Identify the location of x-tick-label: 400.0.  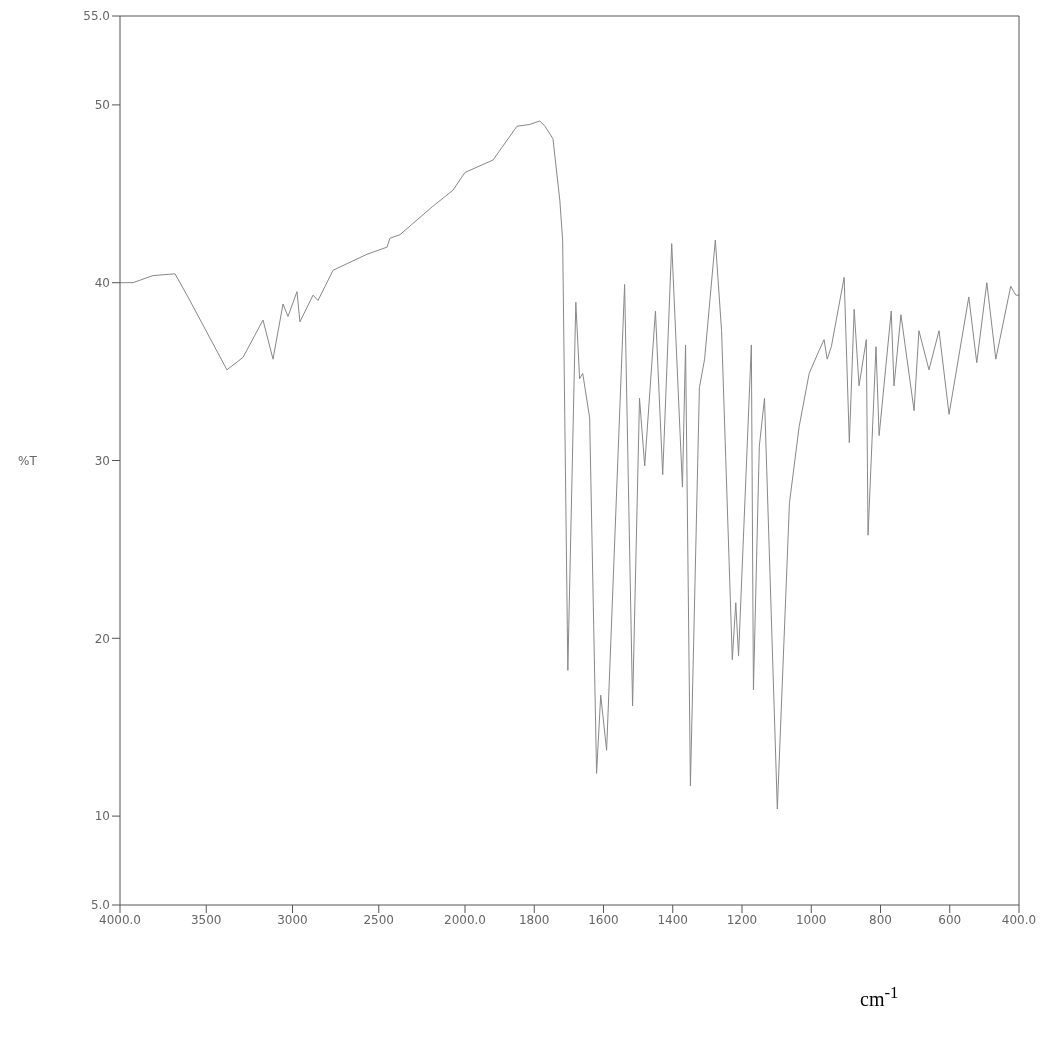
(1019, 919).